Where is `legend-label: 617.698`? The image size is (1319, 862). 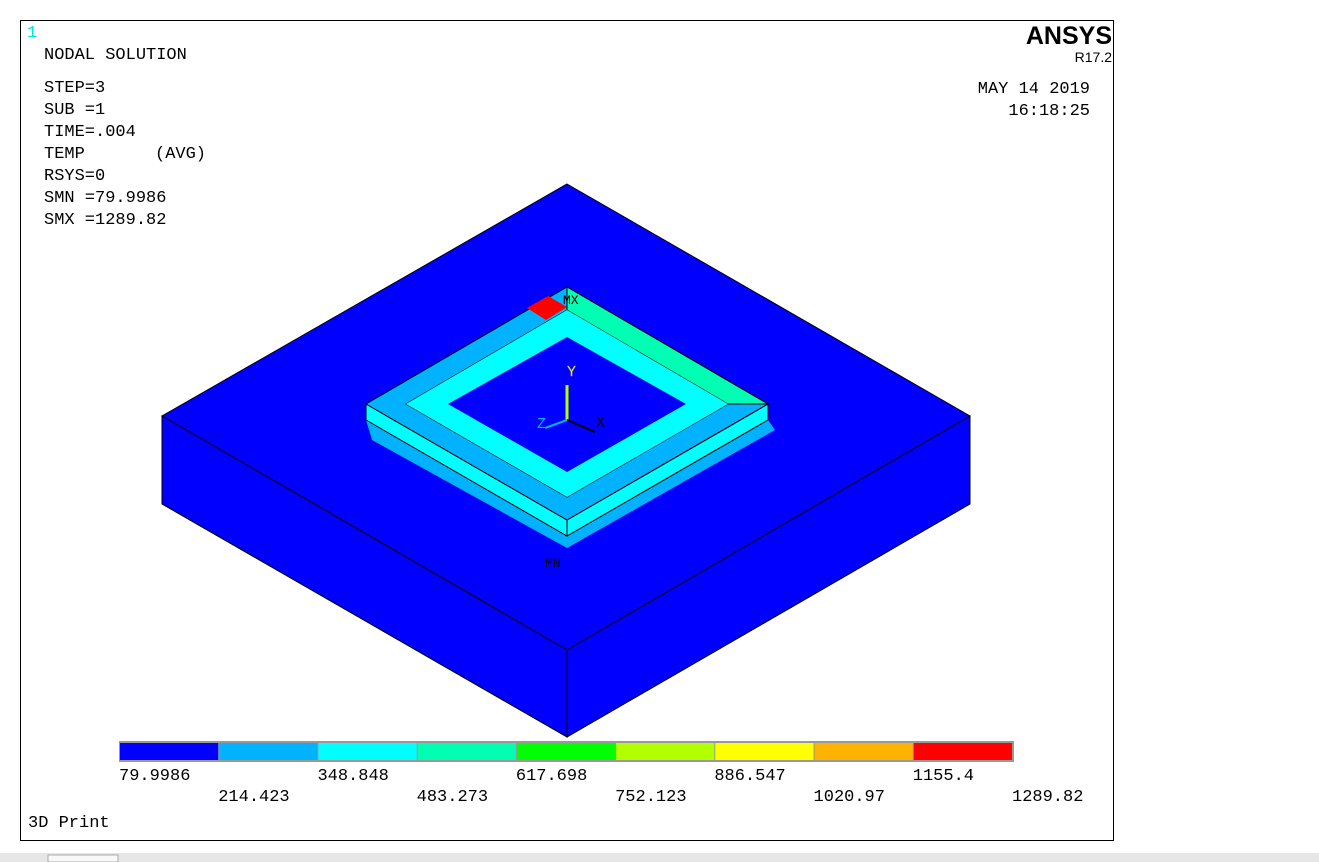
legend-label: 617.698 is located at coordinates (551, 776).